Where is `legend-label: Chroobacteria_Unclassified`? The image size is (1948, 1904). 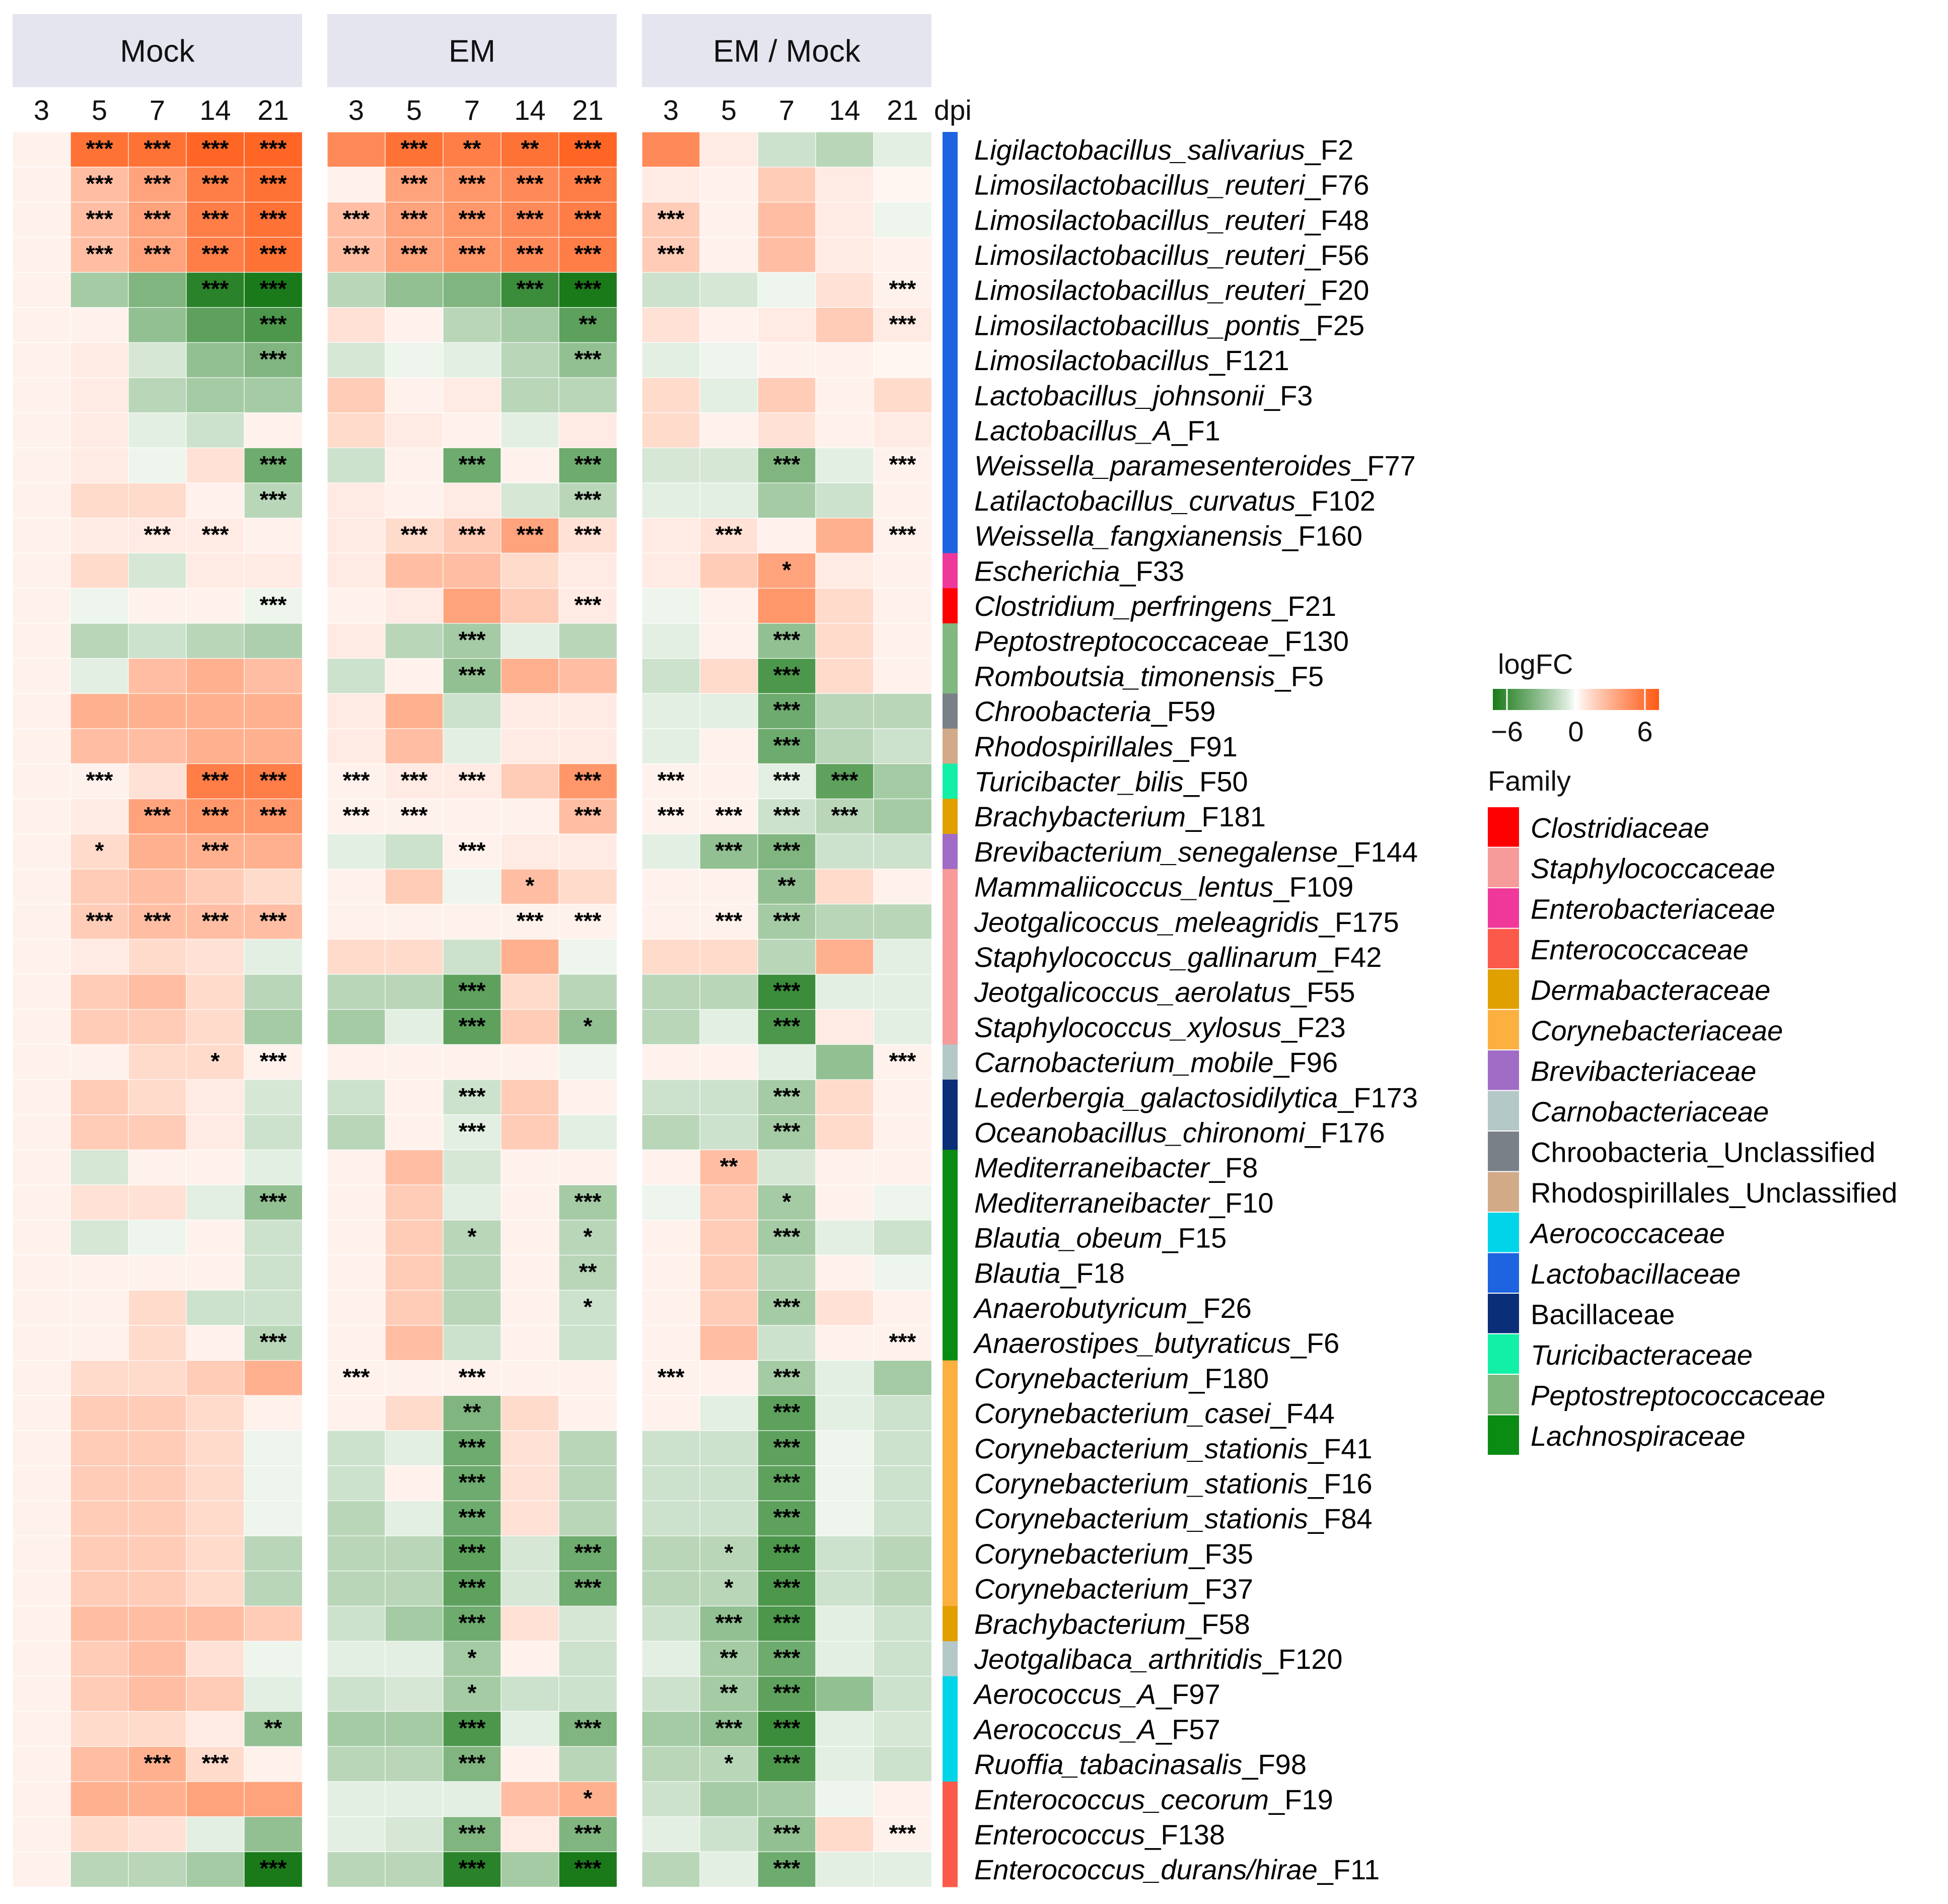
legend-label: Chroobacteria_Unclassified is located at coordinates (1703, 1152).